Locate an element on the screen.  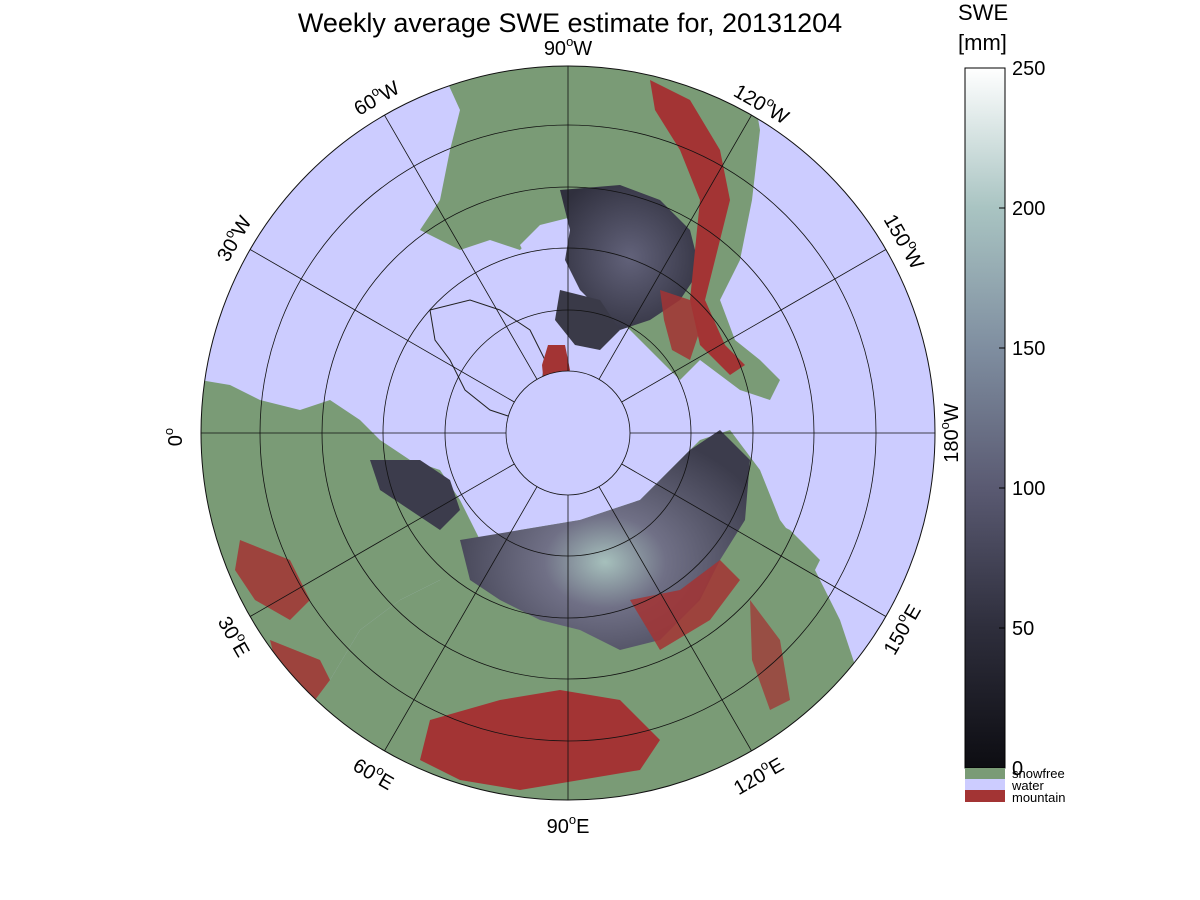
arctic-ocean-center is located at coordinates (568, 433).